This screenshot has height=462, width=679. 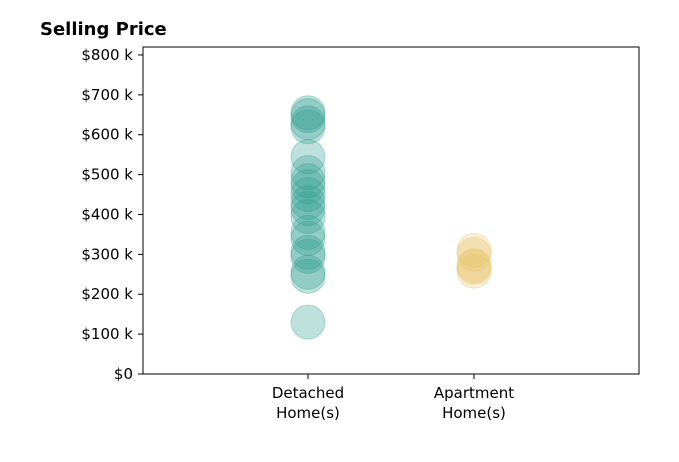 What do you see at coordinates (393, 398) in the screenshot?
I see `x-axis: Detached Home(s) Apartment Home(s)` at bounding box center [393, 398].